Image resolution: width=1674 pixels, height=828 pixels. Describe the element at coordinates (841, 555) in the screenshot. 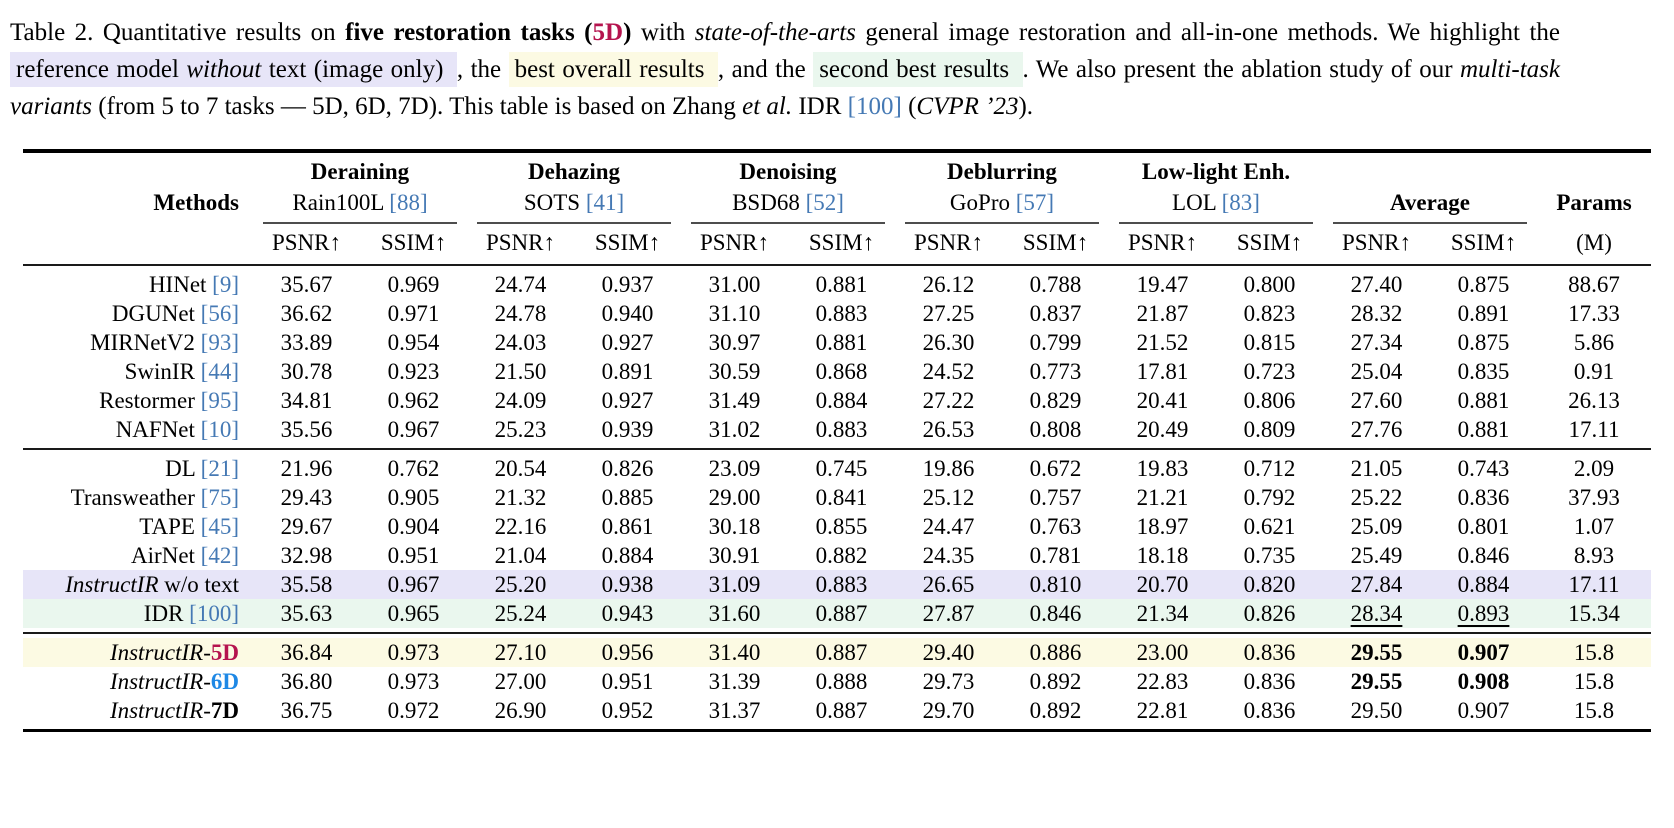

I see `value-cell: 0.882` at that location.